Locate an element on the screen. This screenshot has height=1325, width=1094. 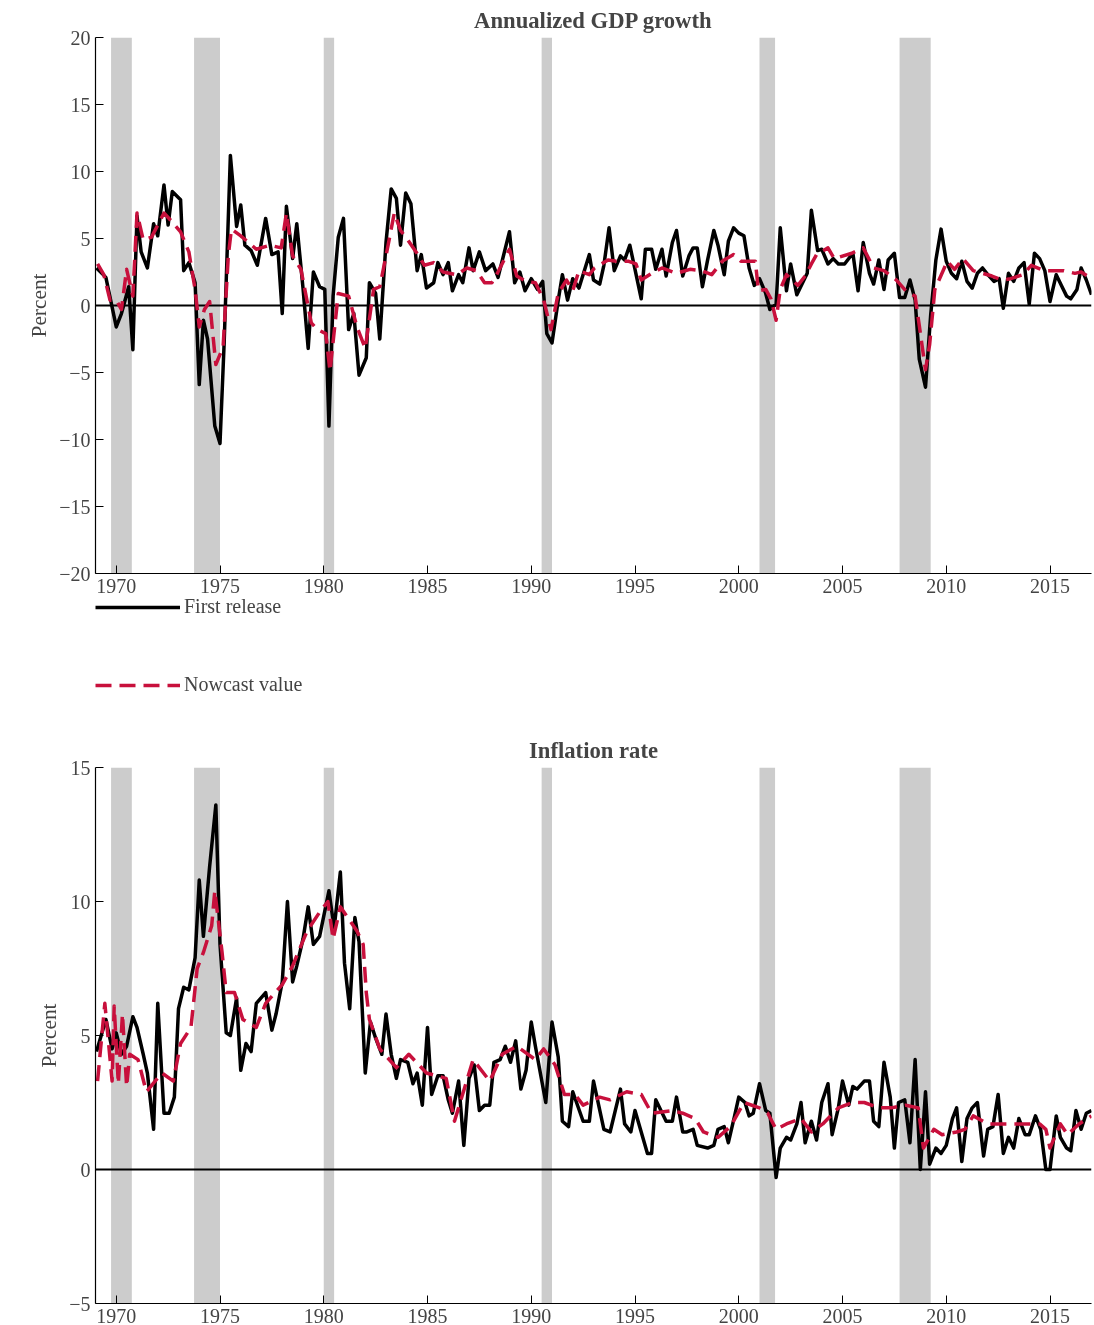
legend-label: First release is located at coordinates (233, 606).